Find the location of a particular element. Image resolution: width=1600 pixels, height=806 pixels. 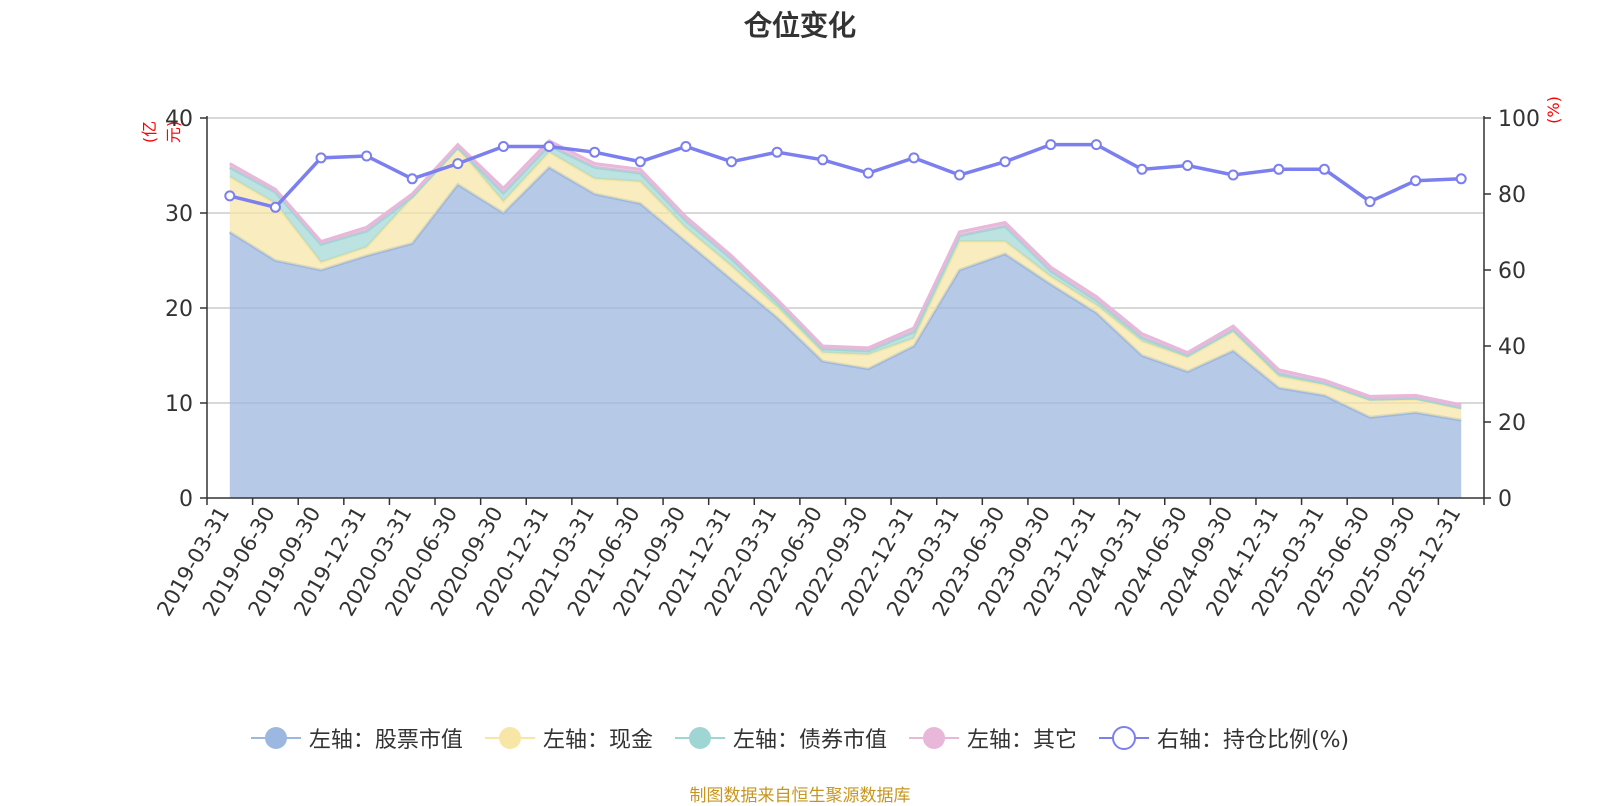

legend-label: 右轴：持仓比例(%) is located at coordinates (1253, 740).